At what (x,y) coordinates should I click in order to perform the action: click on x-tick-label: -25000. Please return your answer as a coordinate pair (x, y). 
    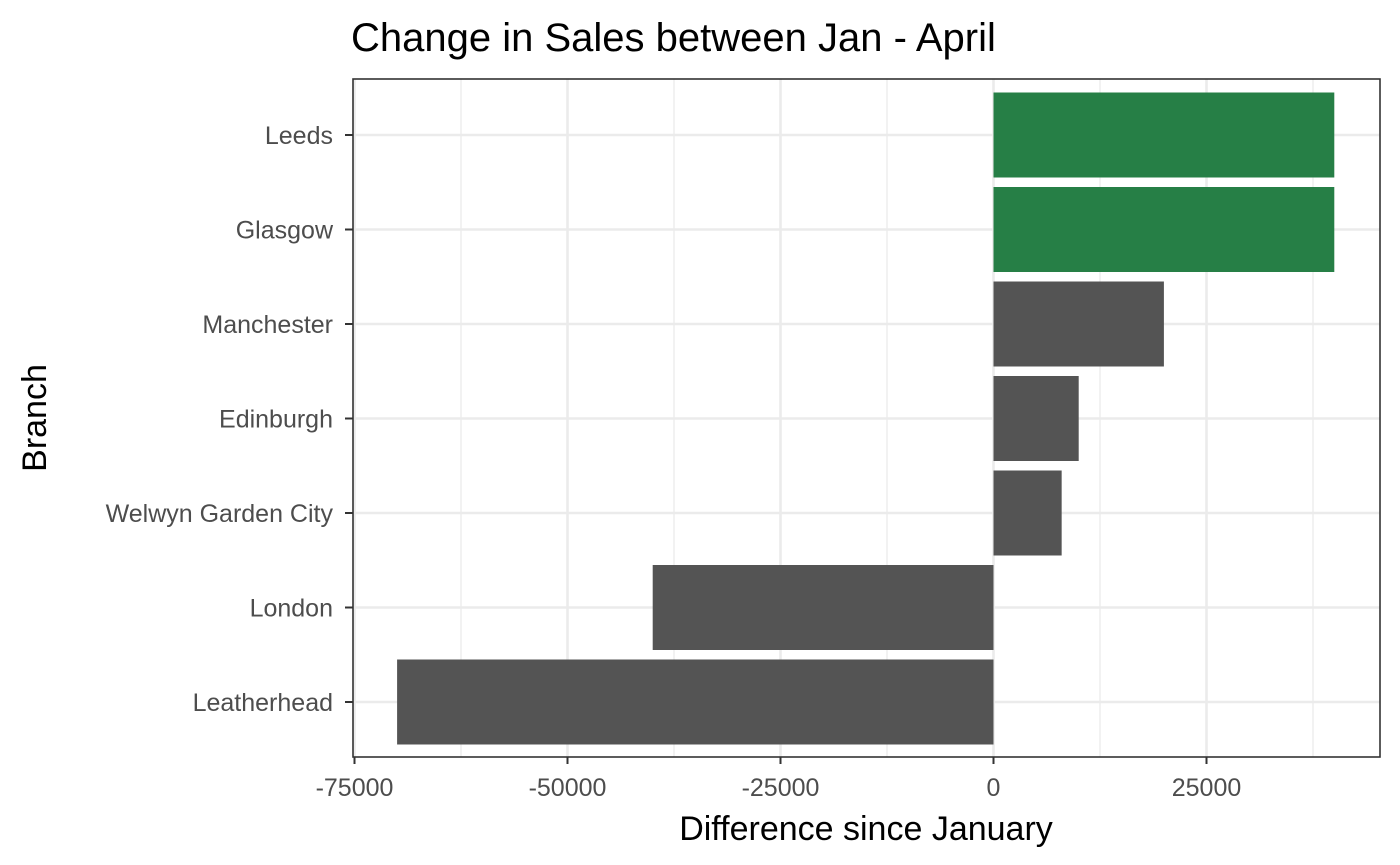
    Looking at the image, I should click on (781, 788).